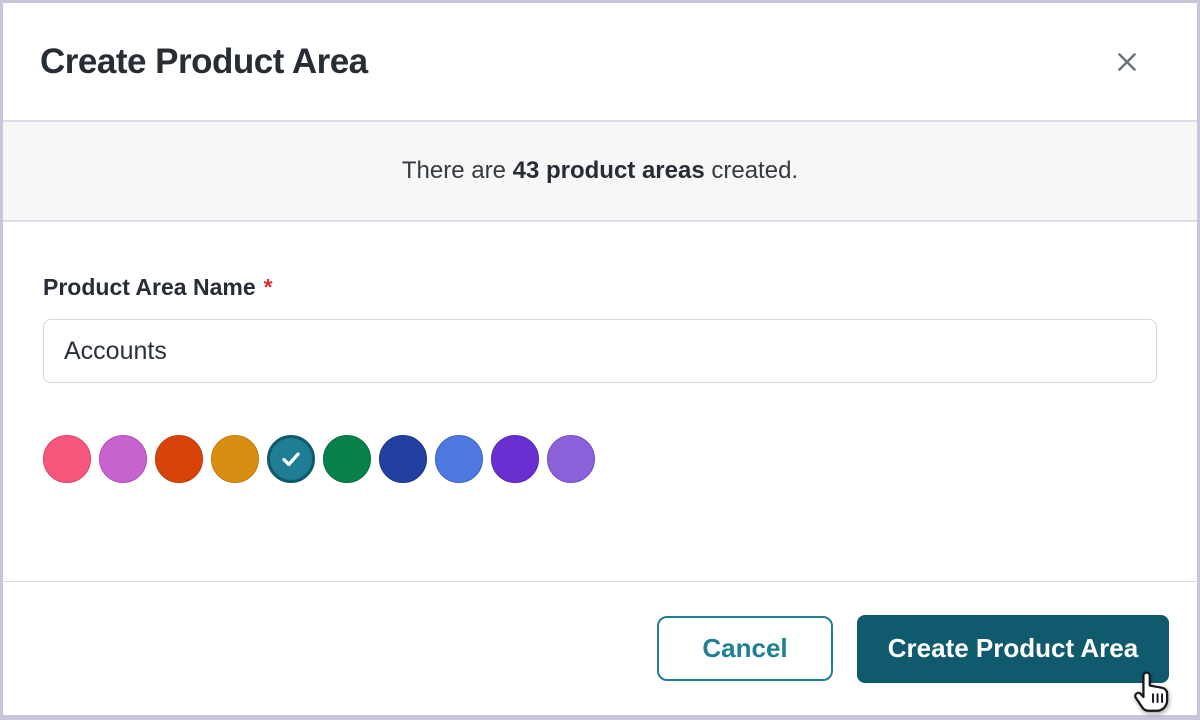  Describe the element at coordinates (600, 459) in the screenshot. I see `color-swatch-row` at that location.